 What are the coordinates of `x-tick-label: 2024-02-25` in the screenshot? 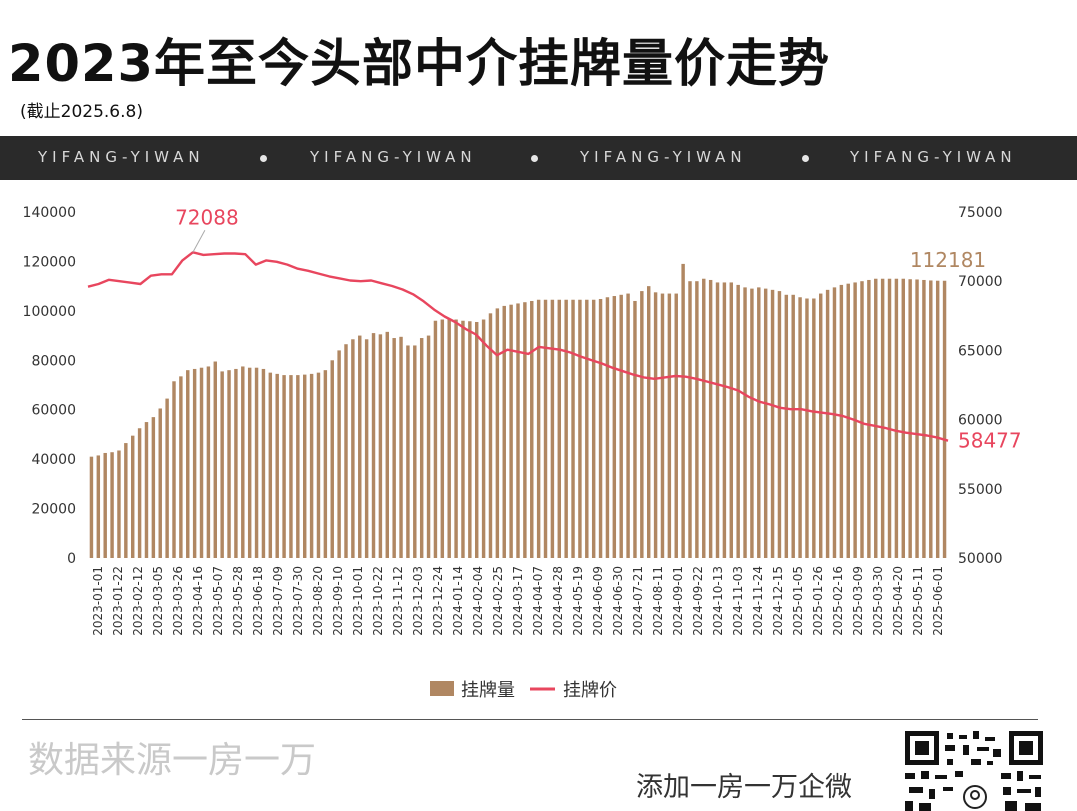 It's located at (498, 601).